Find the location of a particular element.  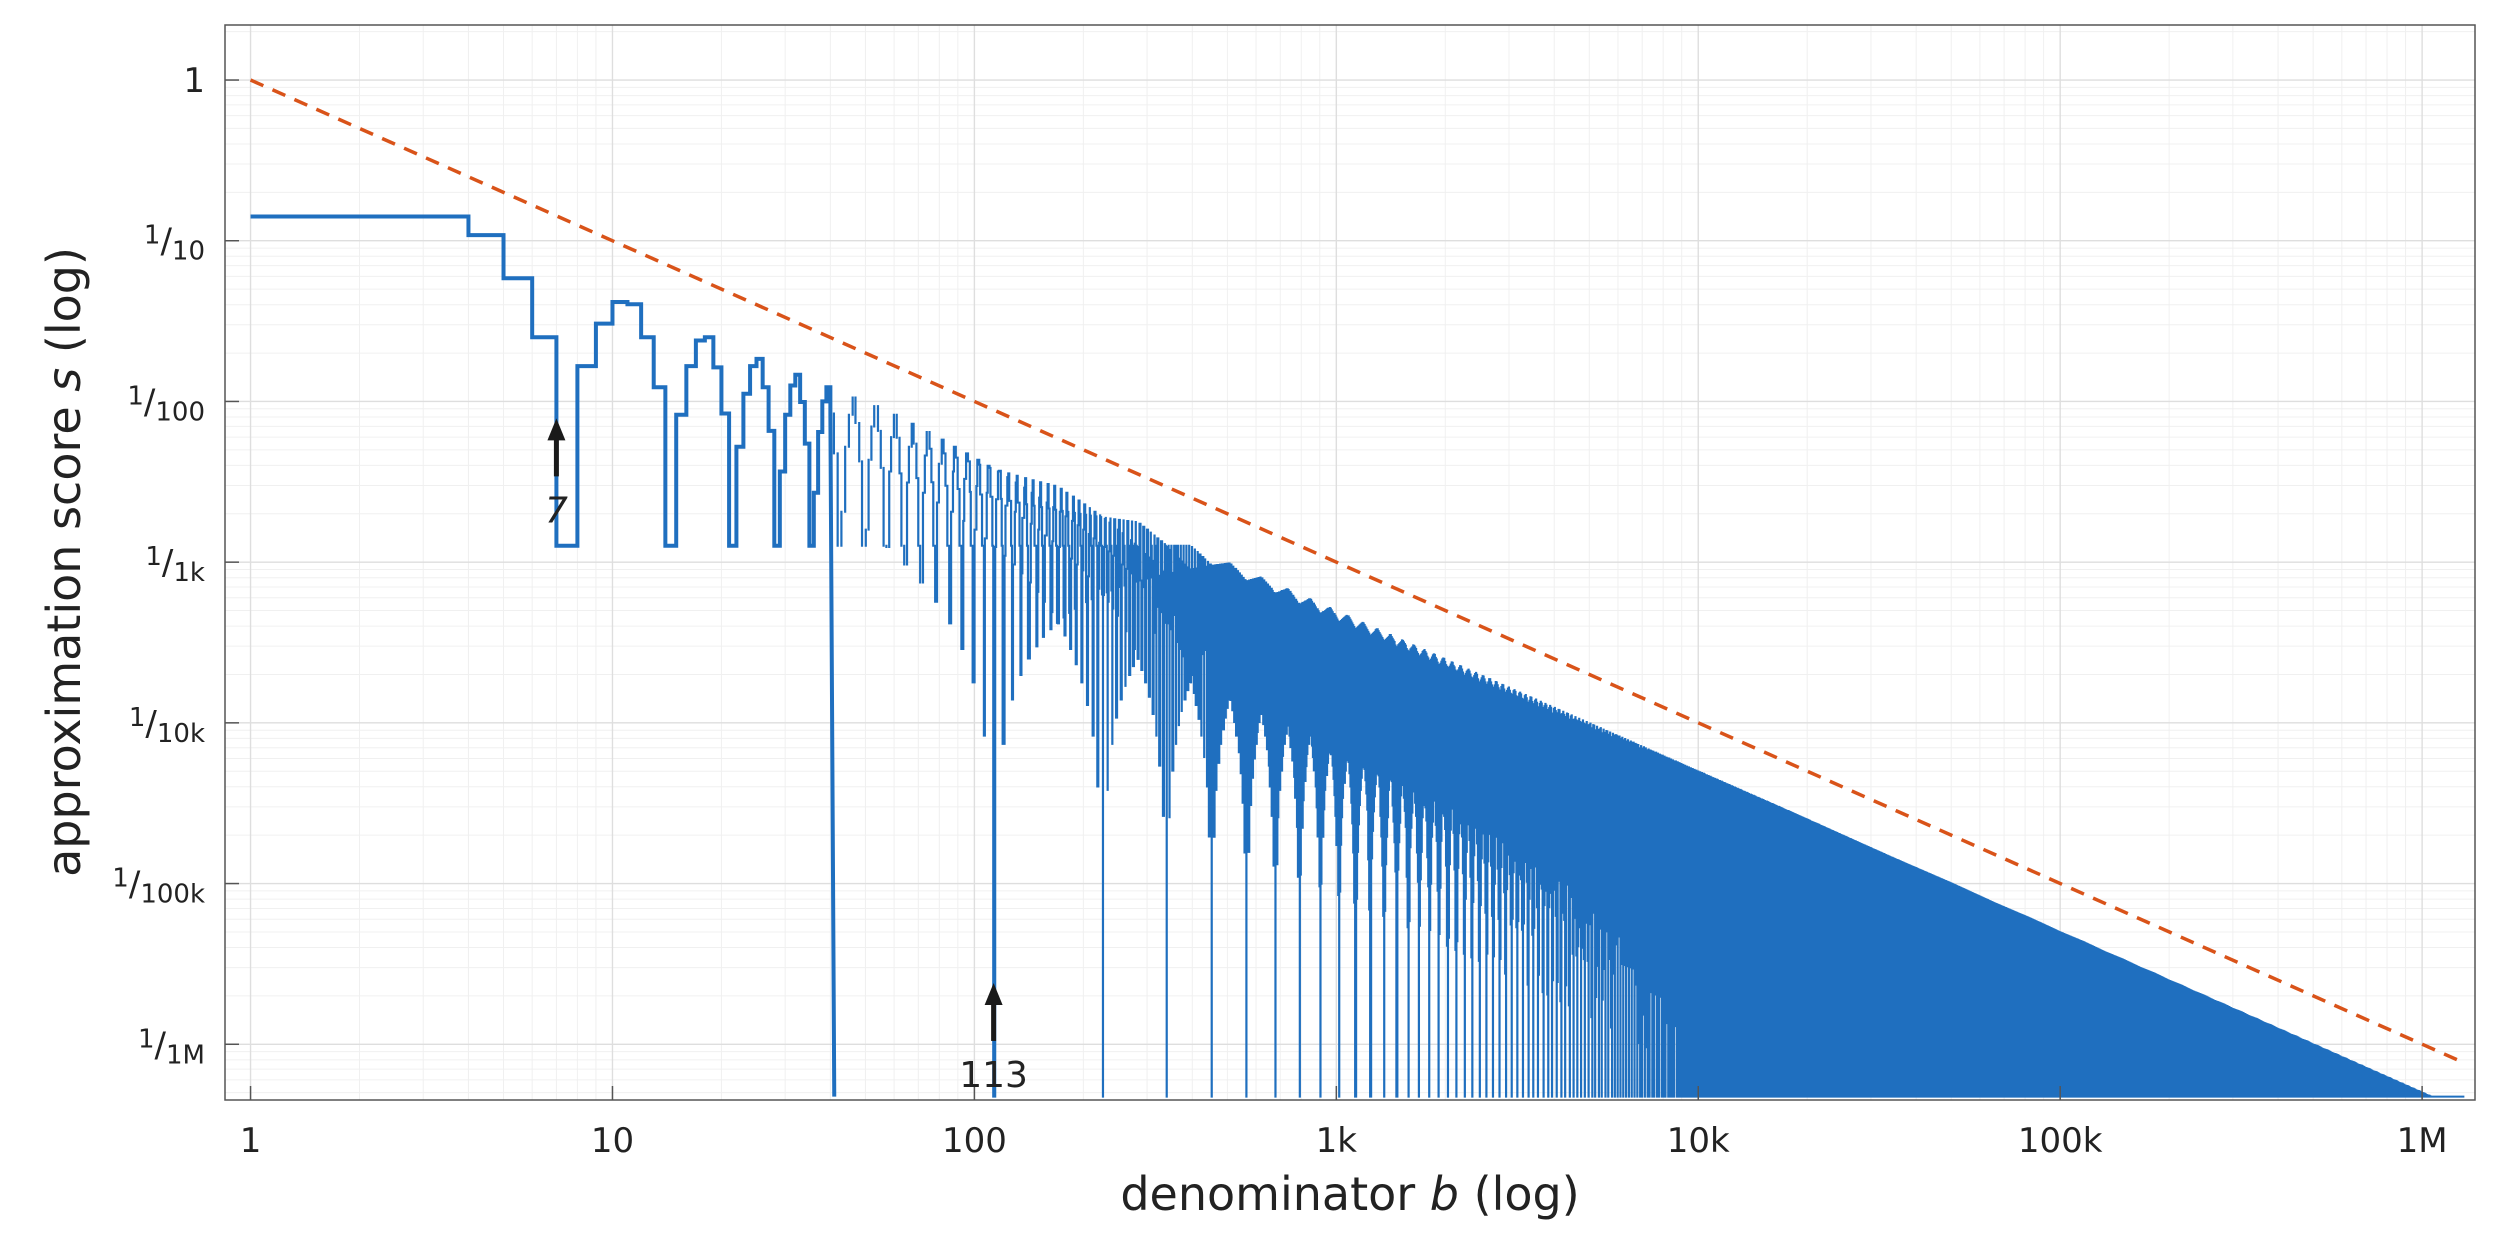

x-tick-label: 1k is located at coordinates (1337, 1141).